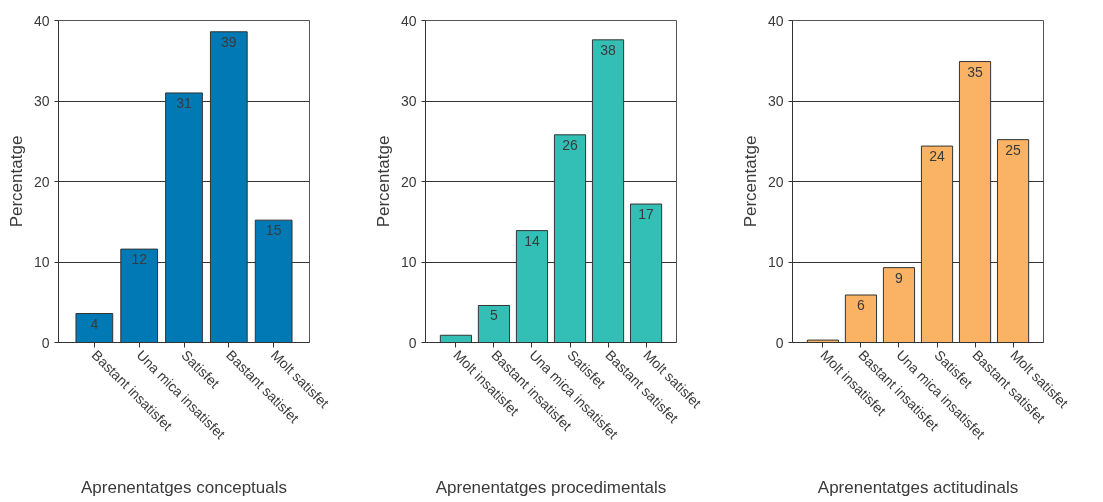 Image resolution: width=1103 pixels, height=502 pixels. I want to click on data-label: 15, so click(273, 230).